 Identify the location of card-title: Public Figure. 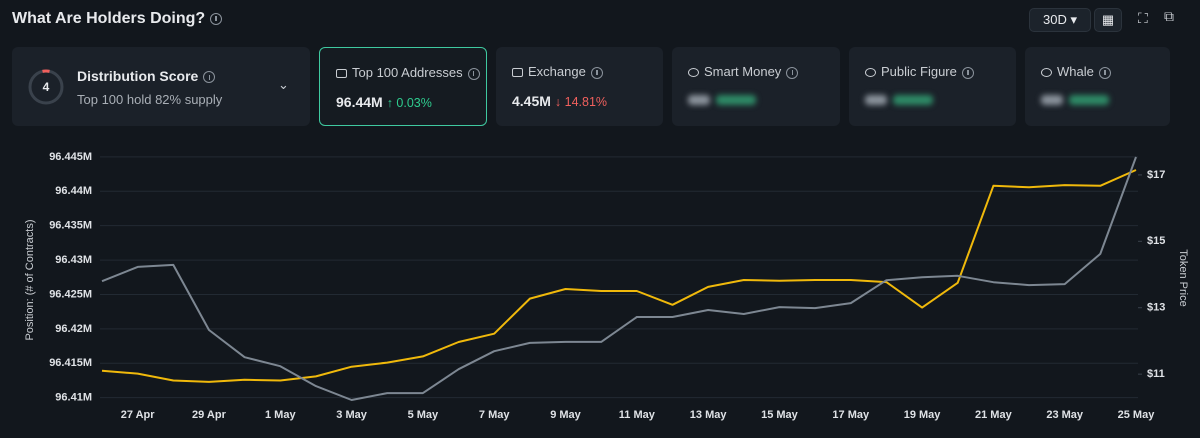
(919, 71).